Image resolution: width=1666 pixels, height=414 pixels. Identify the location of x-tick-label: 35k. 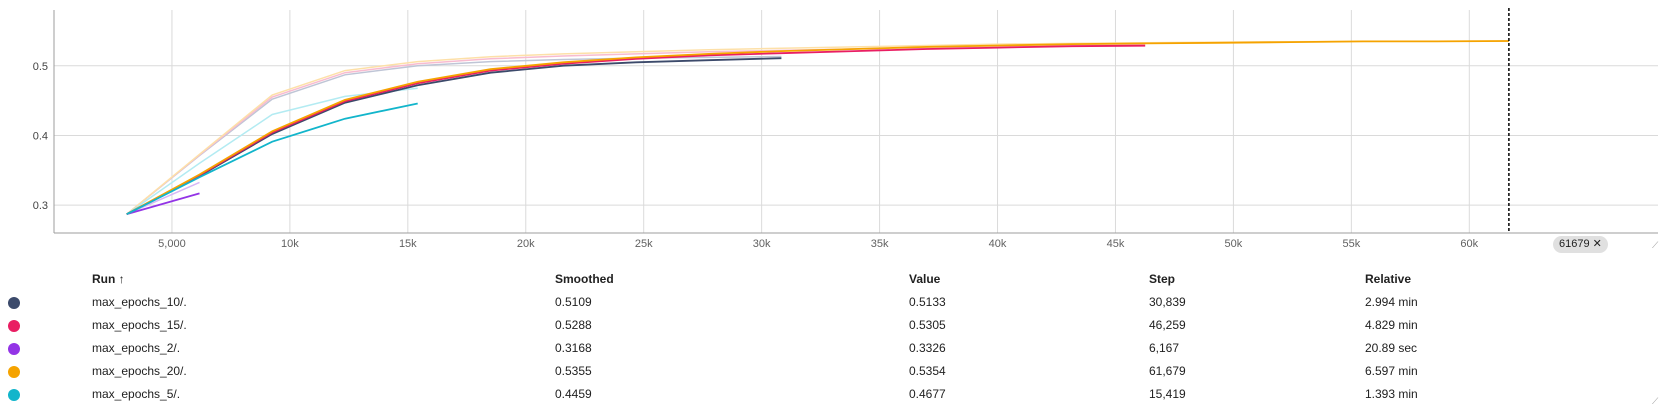
(880, 244).